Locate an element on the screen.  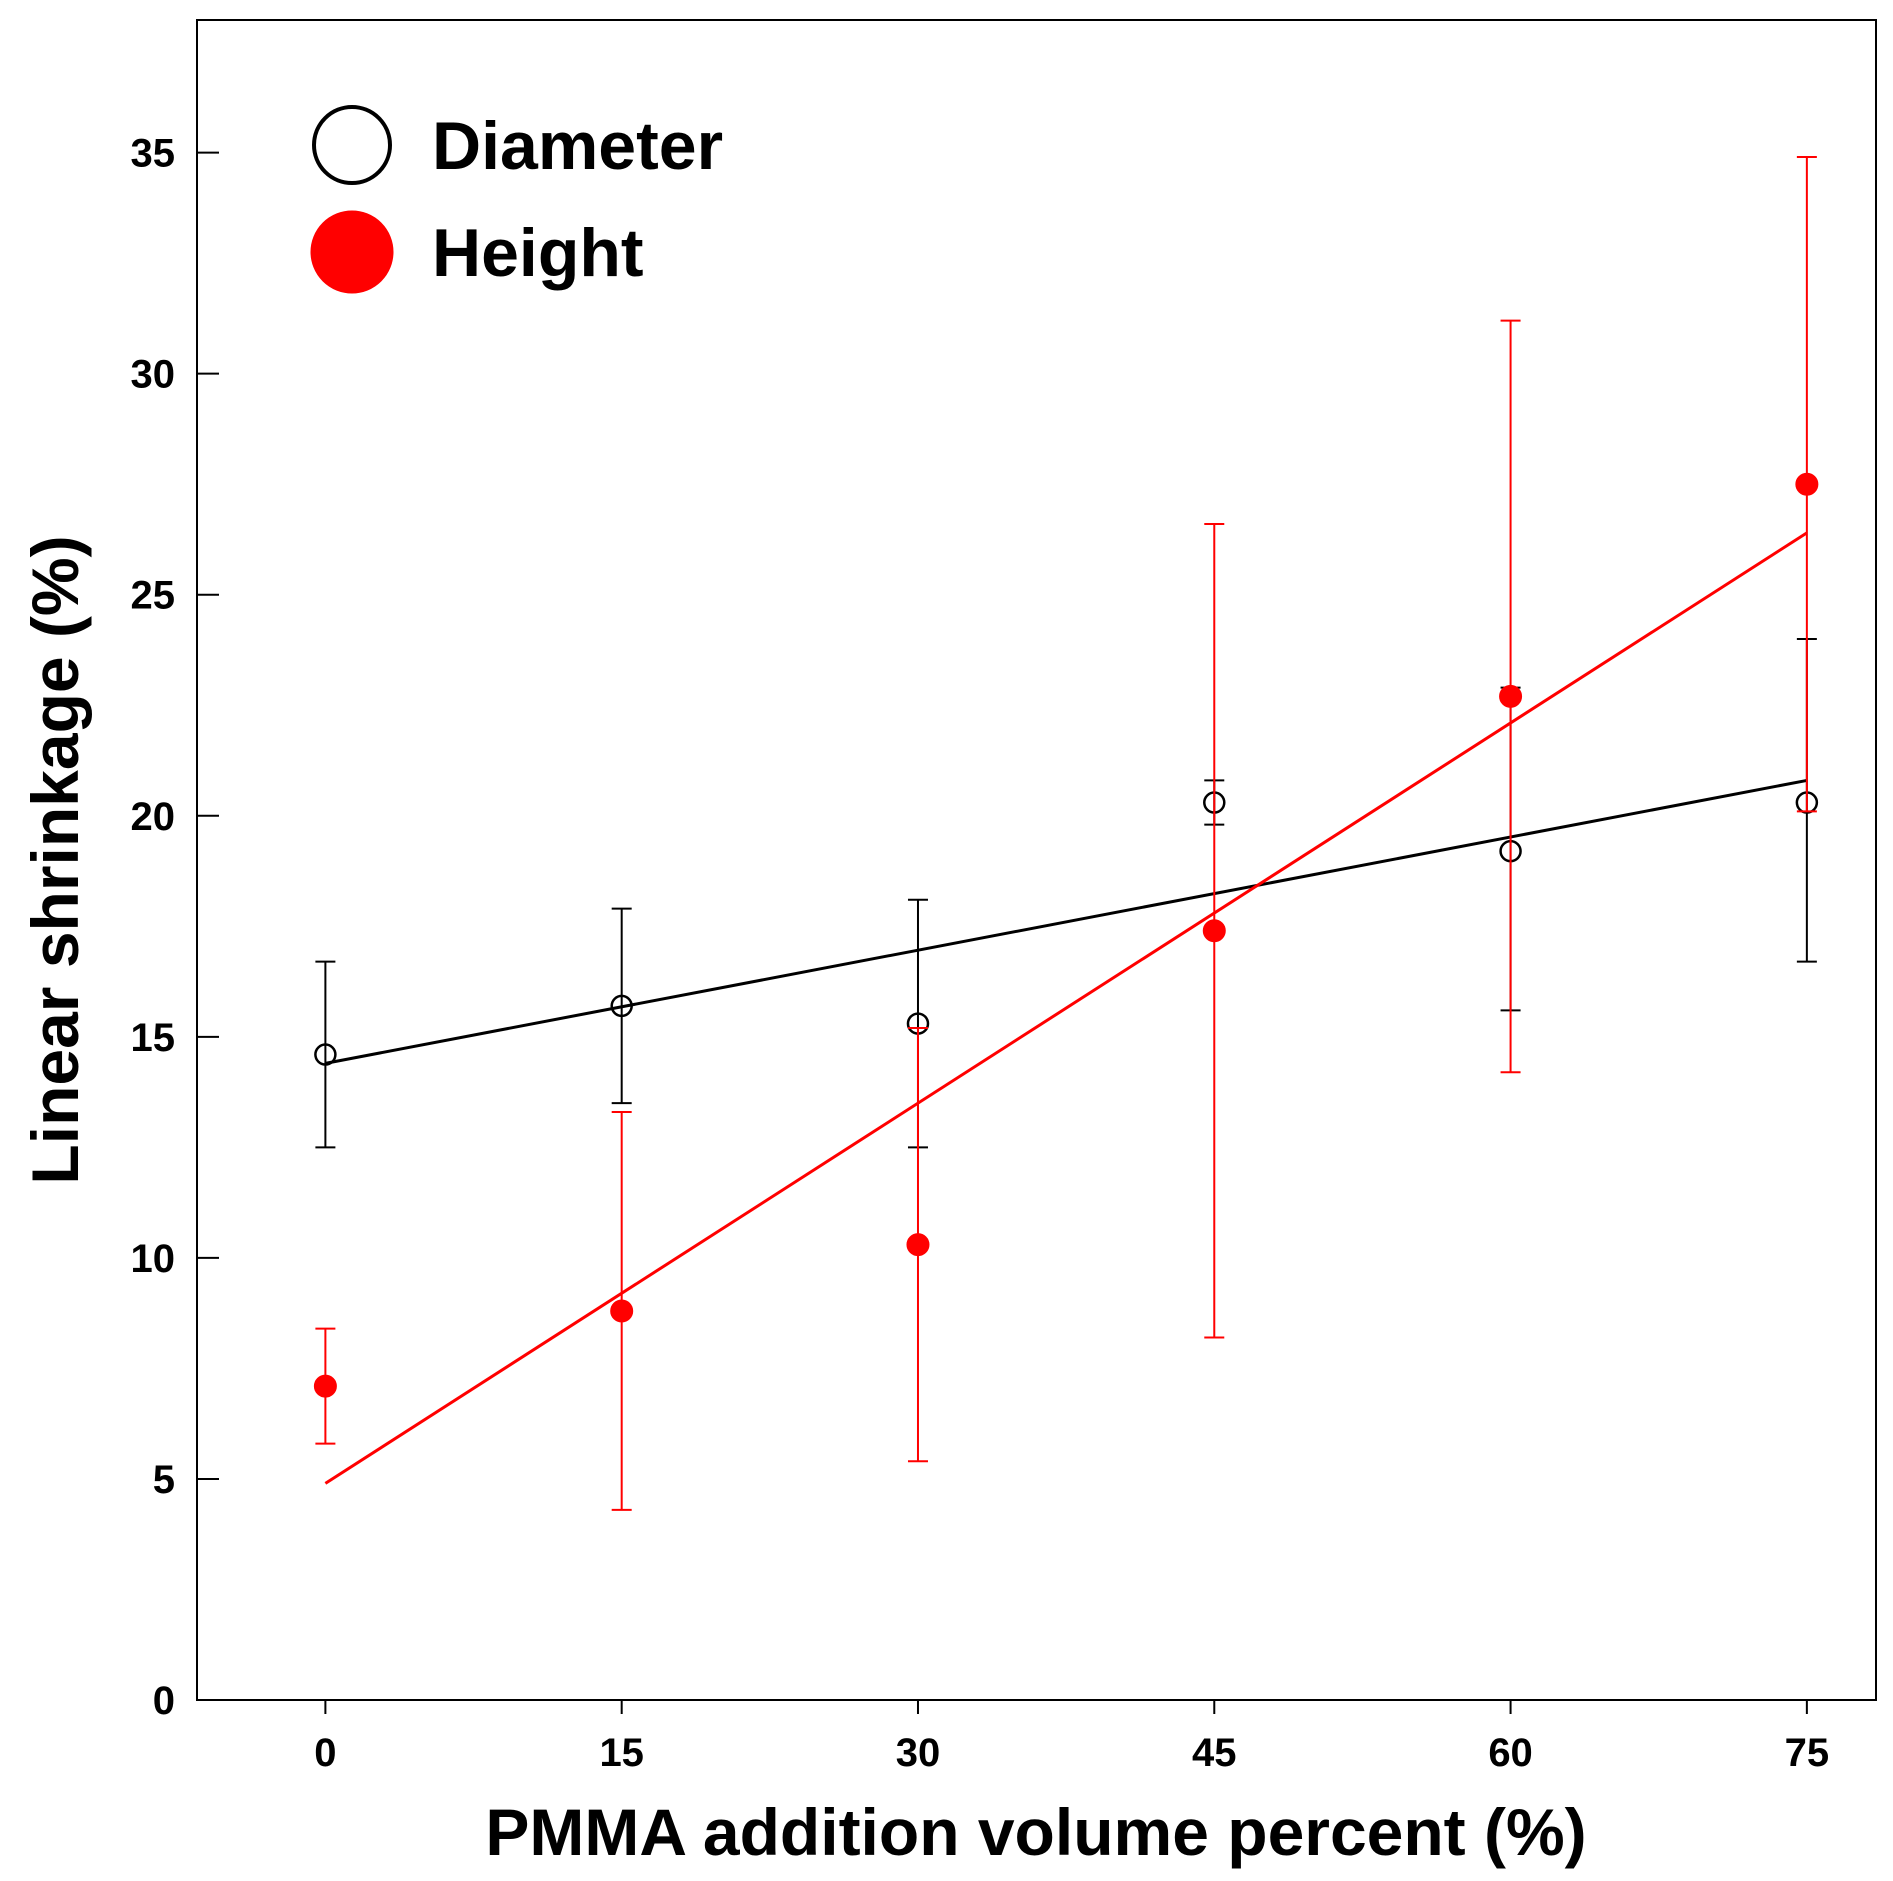
x-tick-label: 75 is located at coordinates (1807, 1753).